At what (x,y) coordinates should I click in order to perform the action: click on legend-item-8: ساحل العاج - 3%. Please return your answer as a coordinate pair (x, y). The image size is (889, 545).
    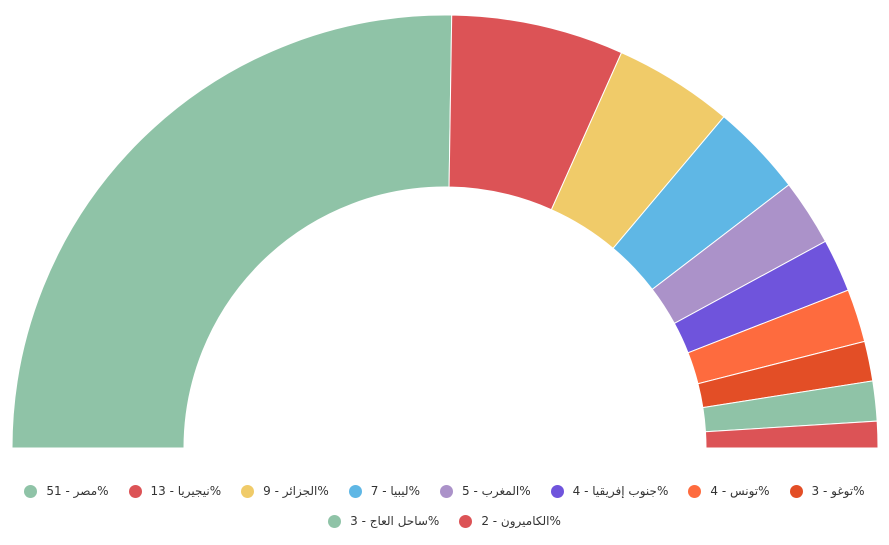
    Looking at the image, I should click on (383, 521).